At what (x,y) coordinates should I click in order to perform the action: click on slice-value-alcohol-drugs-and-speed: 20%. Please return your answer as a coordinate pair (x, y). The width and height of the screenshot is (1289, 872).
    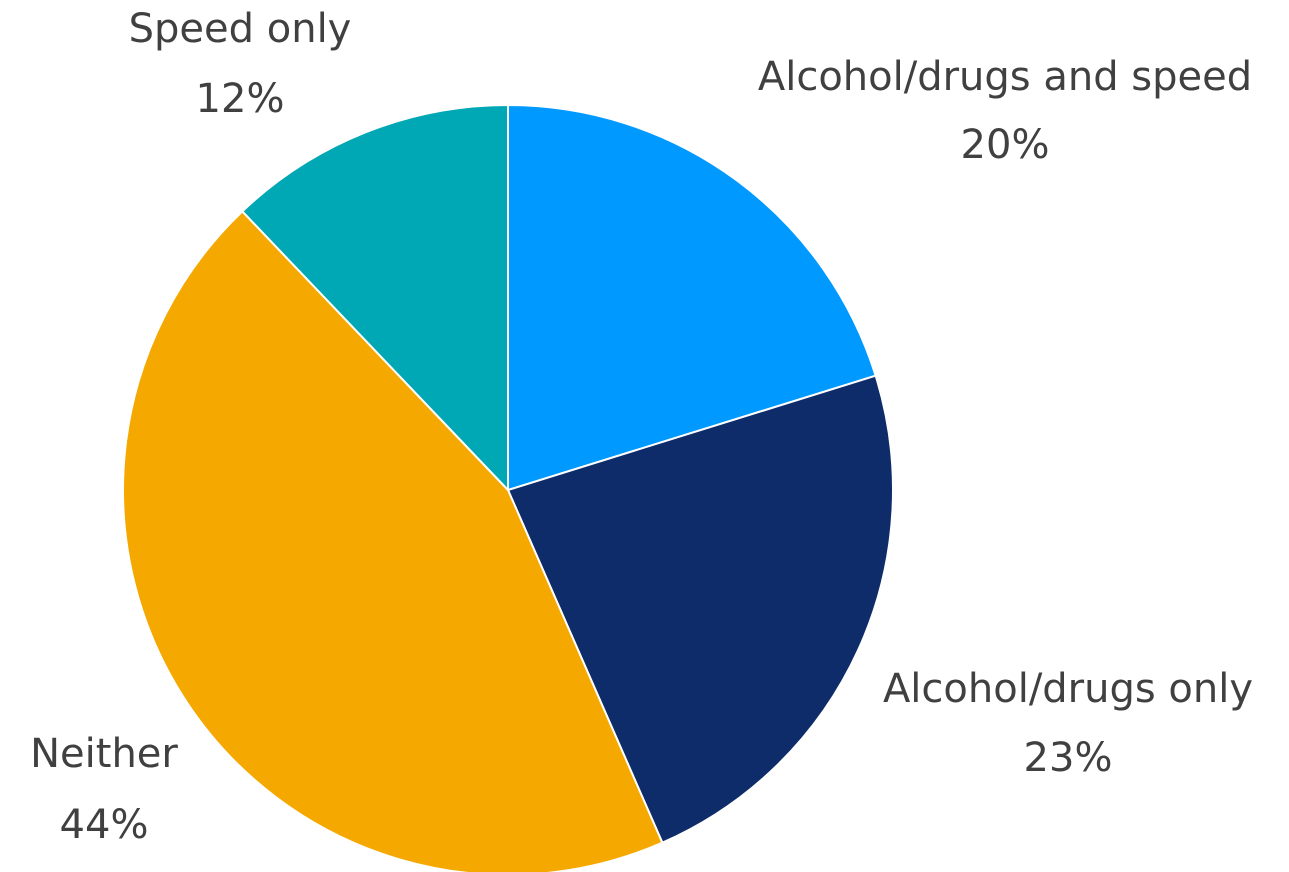
    Looking at the image, I should click on (1005, 145).